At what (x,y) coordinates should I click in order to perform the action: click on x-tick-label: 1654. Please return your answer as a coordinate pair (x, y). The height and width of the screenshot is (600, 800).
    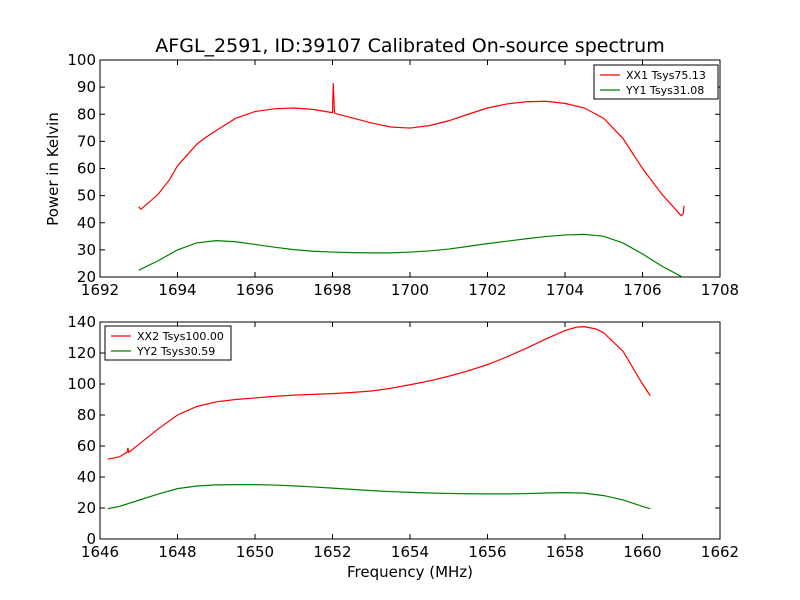
    Looking at the image, I should click on (410, 552).